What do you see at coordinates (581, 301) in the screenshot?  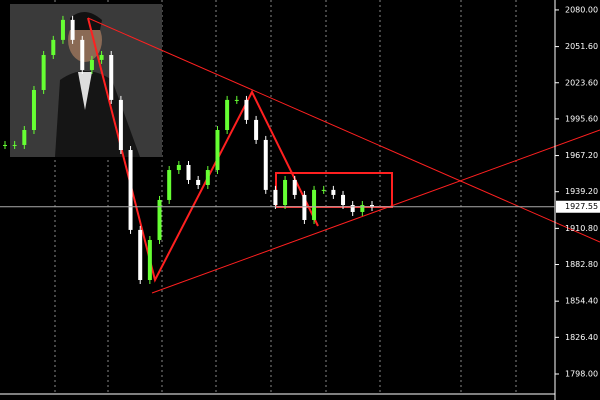 I see `y-tick-label: 1854.40` at bounding box center [581, 301].